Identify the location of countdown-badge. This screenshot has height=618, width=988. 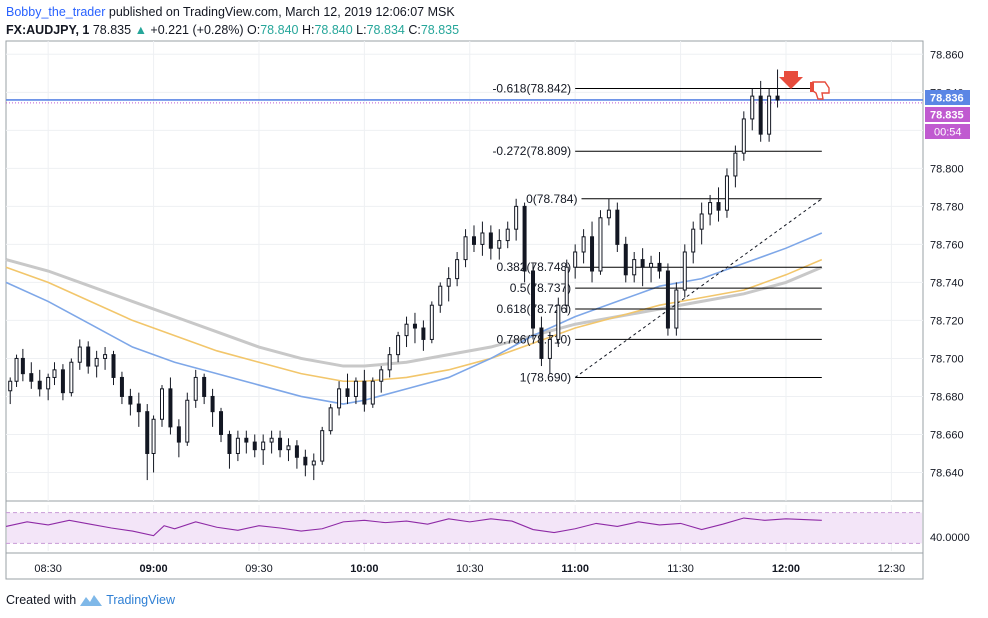
(947, 131).